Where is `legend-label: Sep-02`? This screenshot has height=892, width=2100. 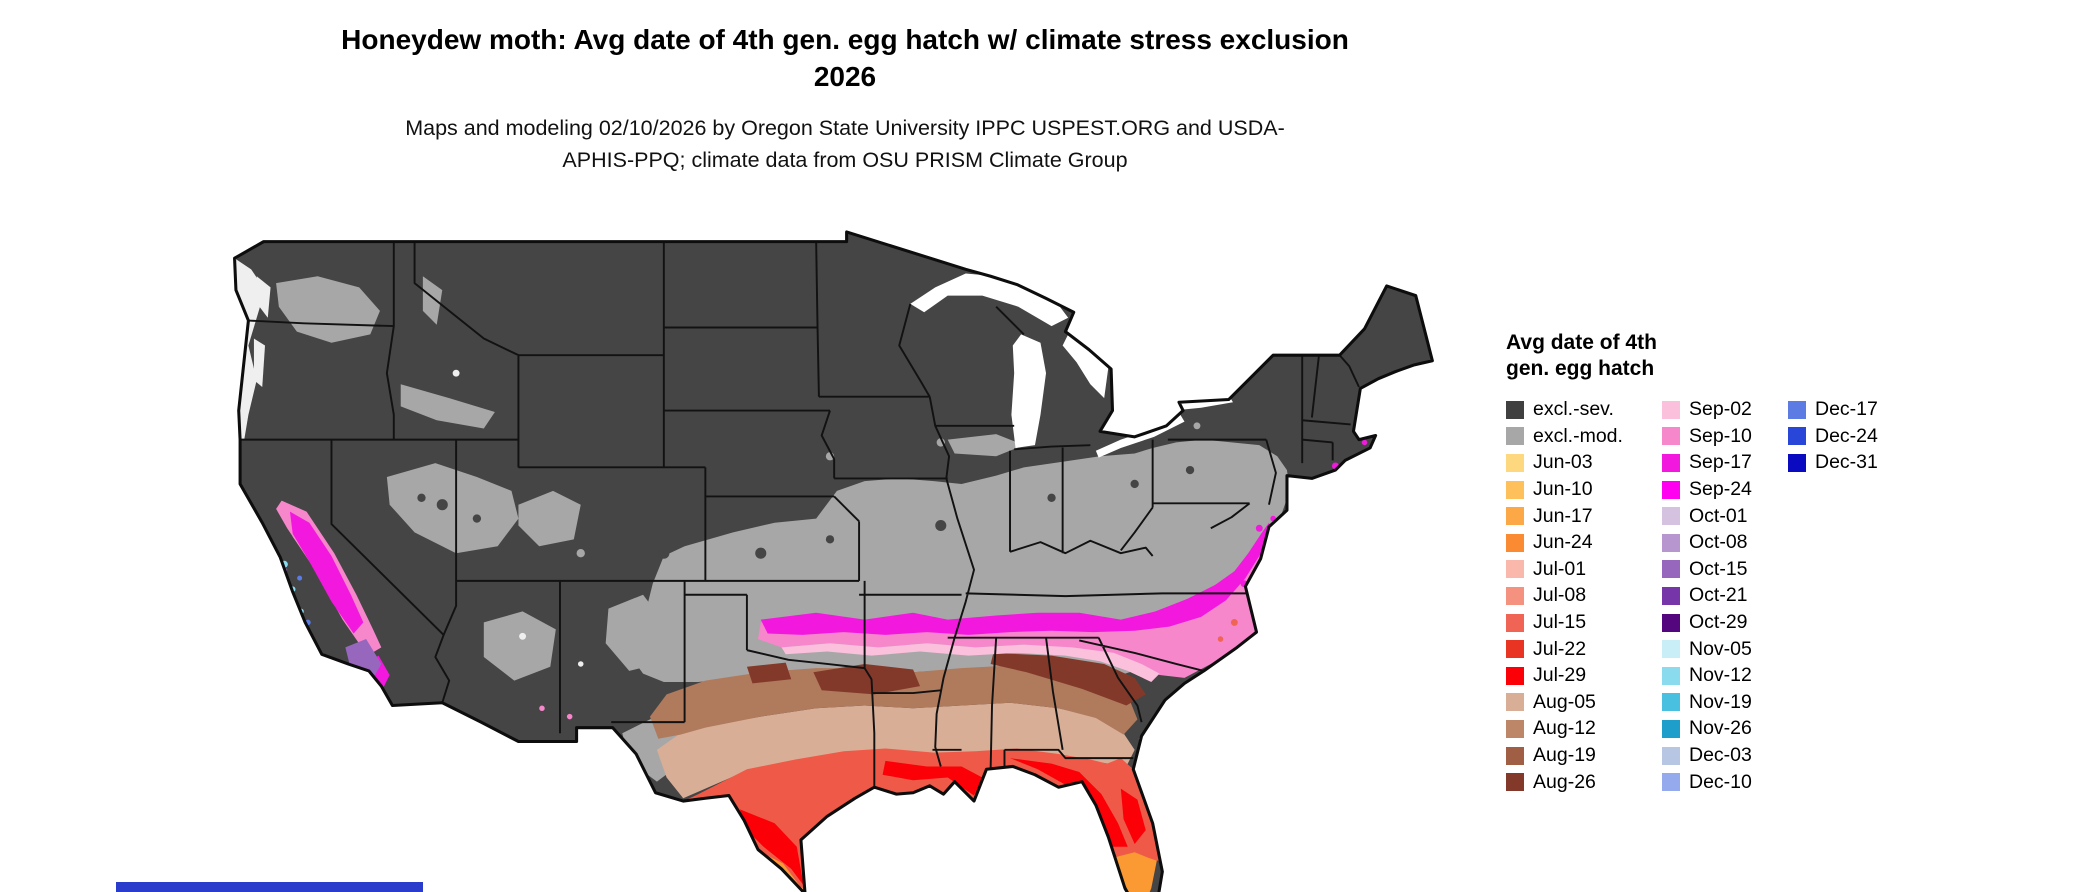
legend-label: Sep-02 is located at coordinates (1720, 409).